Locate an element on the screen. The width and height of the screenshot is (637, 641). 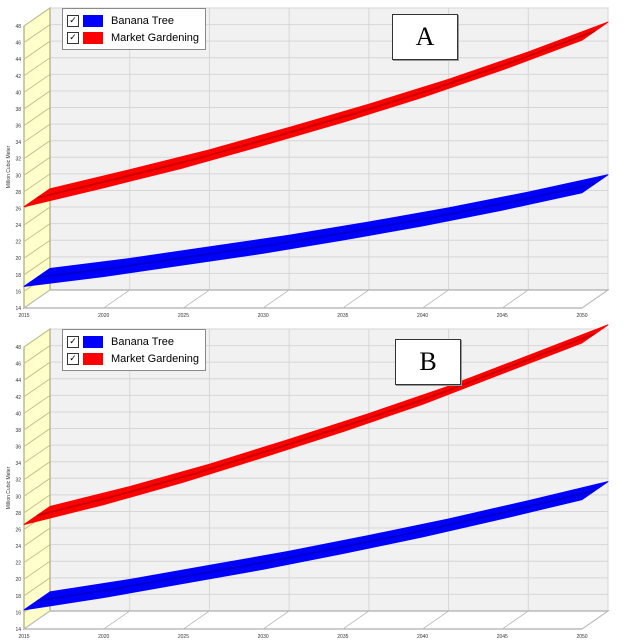
panel-label-b: B is located at coordinates (428, 362).